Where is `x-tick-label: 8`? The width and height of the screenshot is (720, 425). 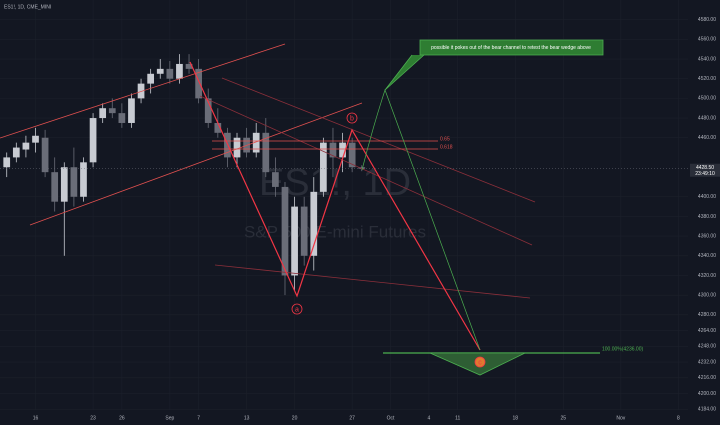 x-tick-label: 8 is located at coordinates (678, 418).